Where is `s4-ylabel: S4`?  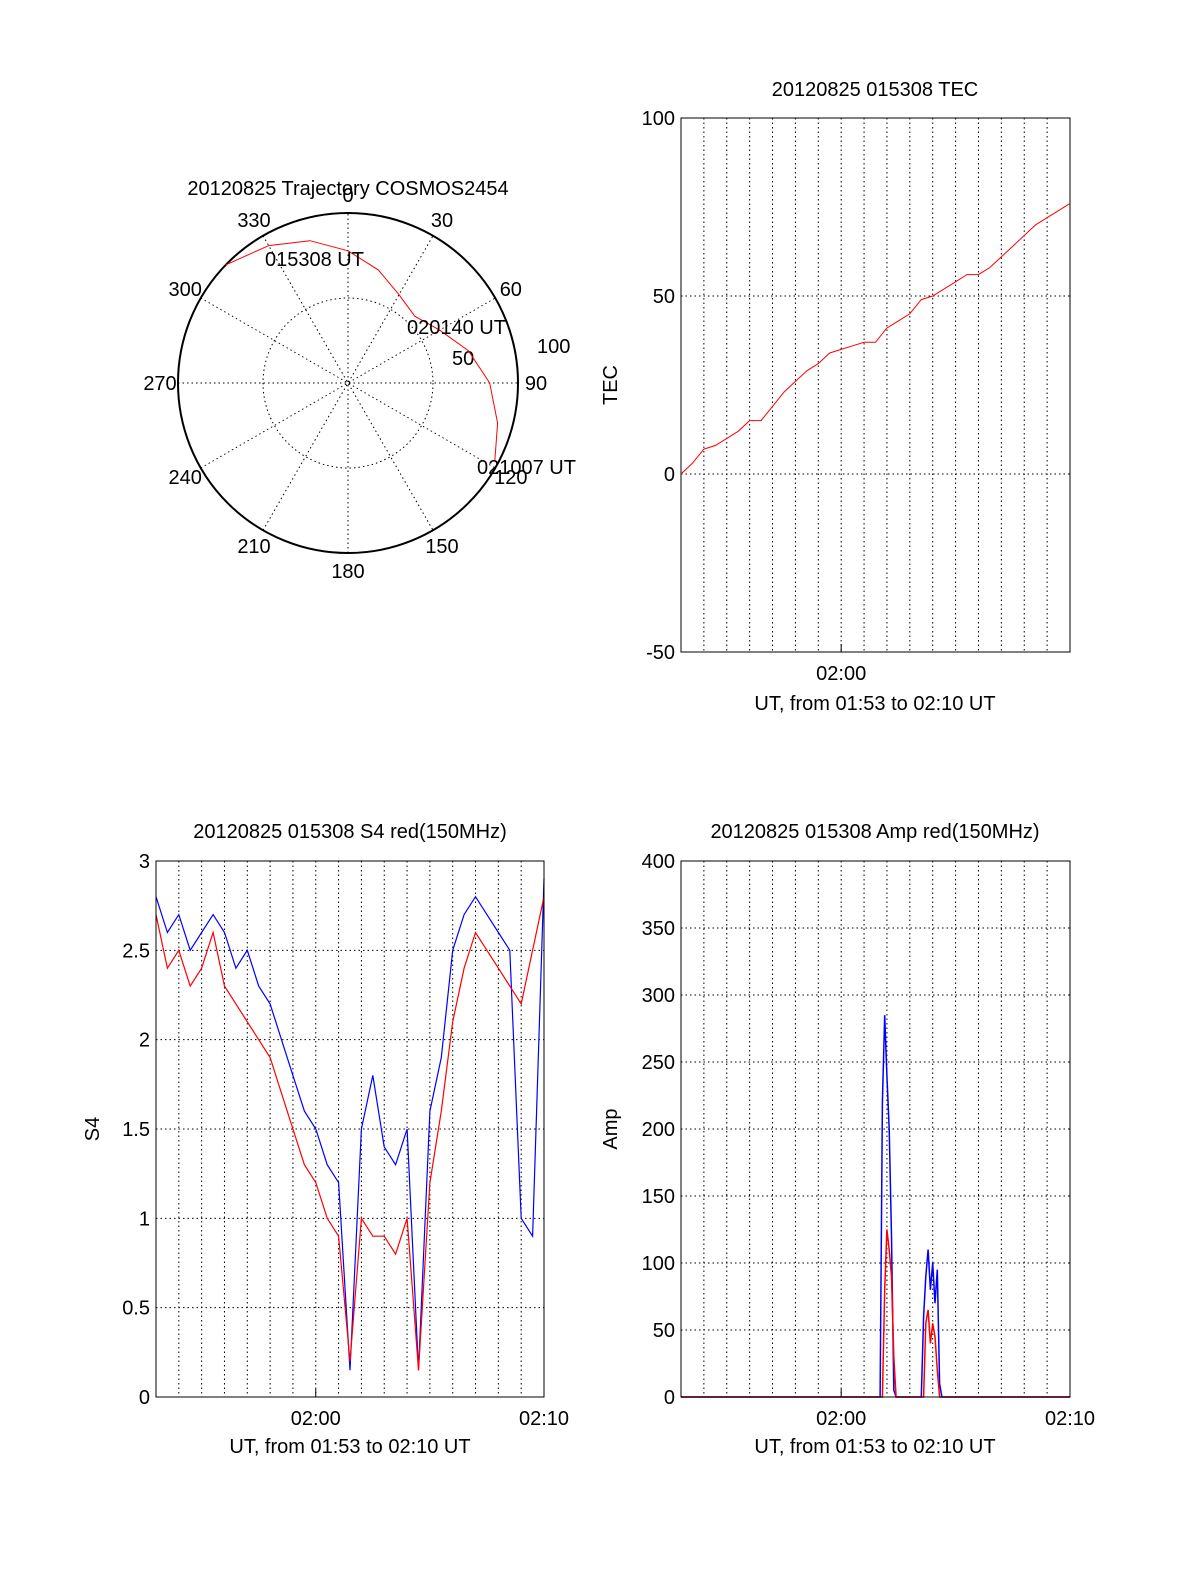
s4-ylabel: S4 is located at coordinates (93, 1129).